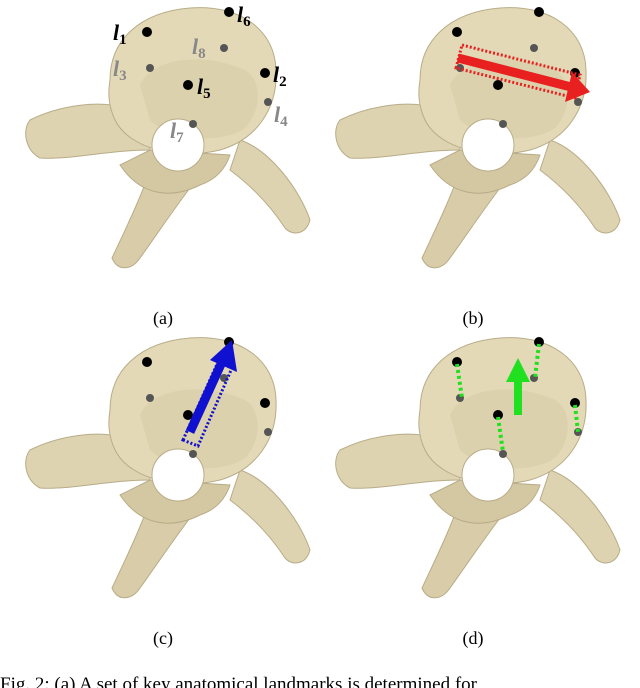 The image size is (640, 688). Describe the element at coordinates (163, 638) in the screenshot. I see `panel-label: (c)` at that location.